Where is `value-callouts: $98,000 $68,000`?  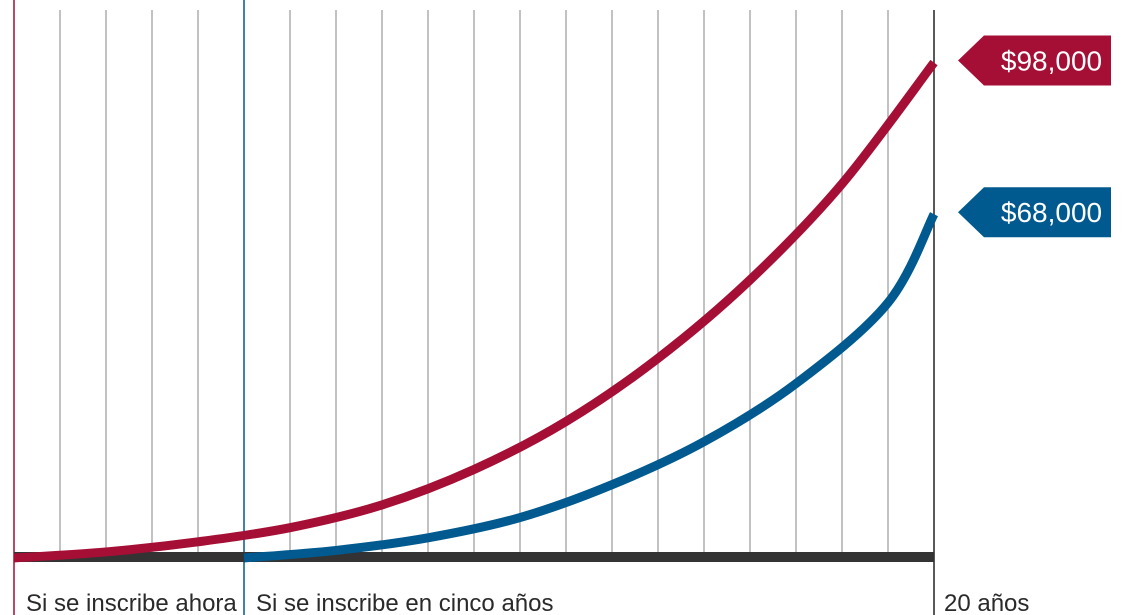 value-callouts: $98,000 $68,000 is located at coordinates (1034, 136).